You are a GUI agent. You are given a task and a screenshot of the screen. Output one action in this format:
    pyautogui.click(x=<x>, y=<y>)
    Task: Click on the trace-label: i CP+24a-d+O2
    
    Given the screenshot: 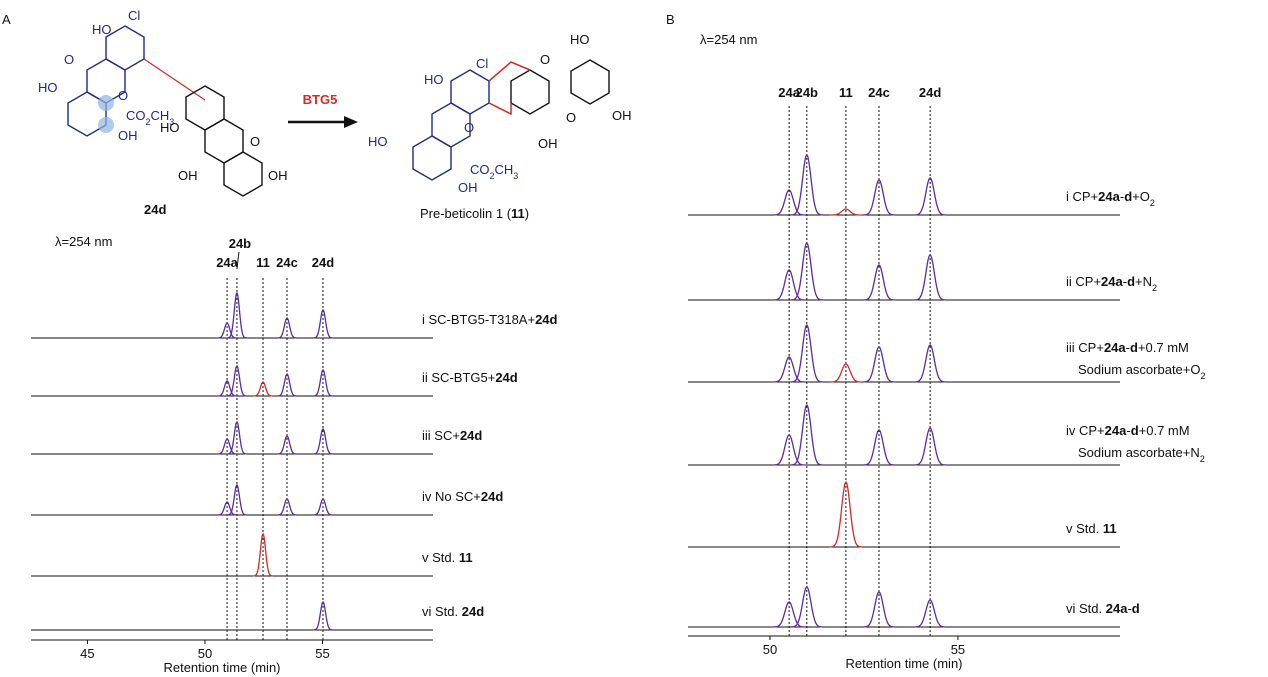 What is the action you would take?
    pyautogui.click(x=1110, y=198)
    